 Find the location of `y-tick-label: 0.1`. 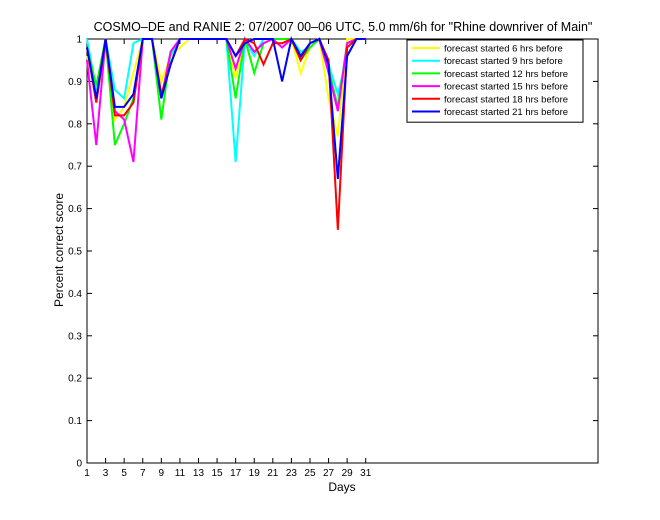

y-tick-label: 0.1 is located at coordinates (75, 421).